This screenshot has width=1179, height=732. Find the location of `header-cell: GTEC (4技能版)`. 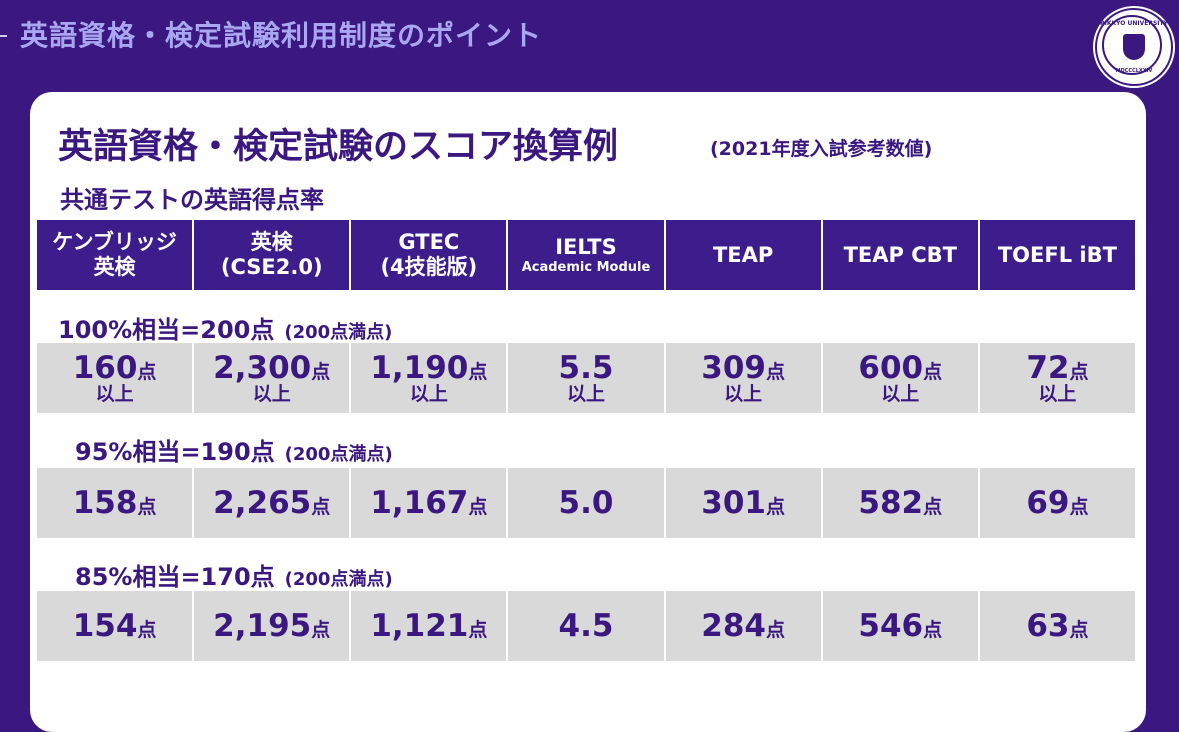

header-cell: GTEC (4技能版) is located at coordinates (429, 255).